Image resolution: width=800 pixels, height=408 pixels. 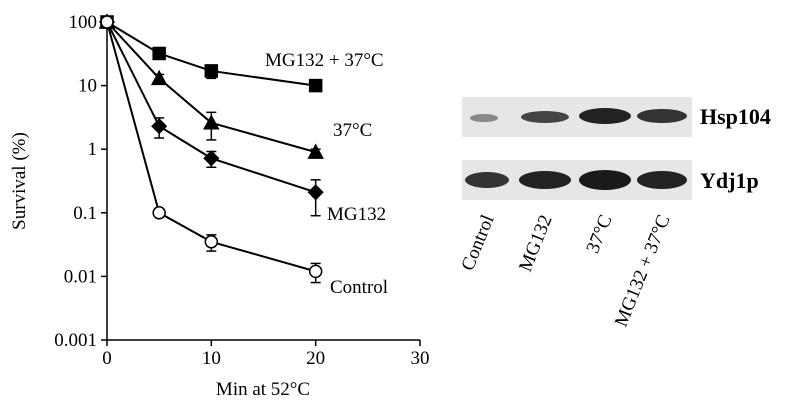 What do you see at coordinates (599, 234) in the screenshot?
I see `lane-label: 37°C` at bounding box center [599, 234].